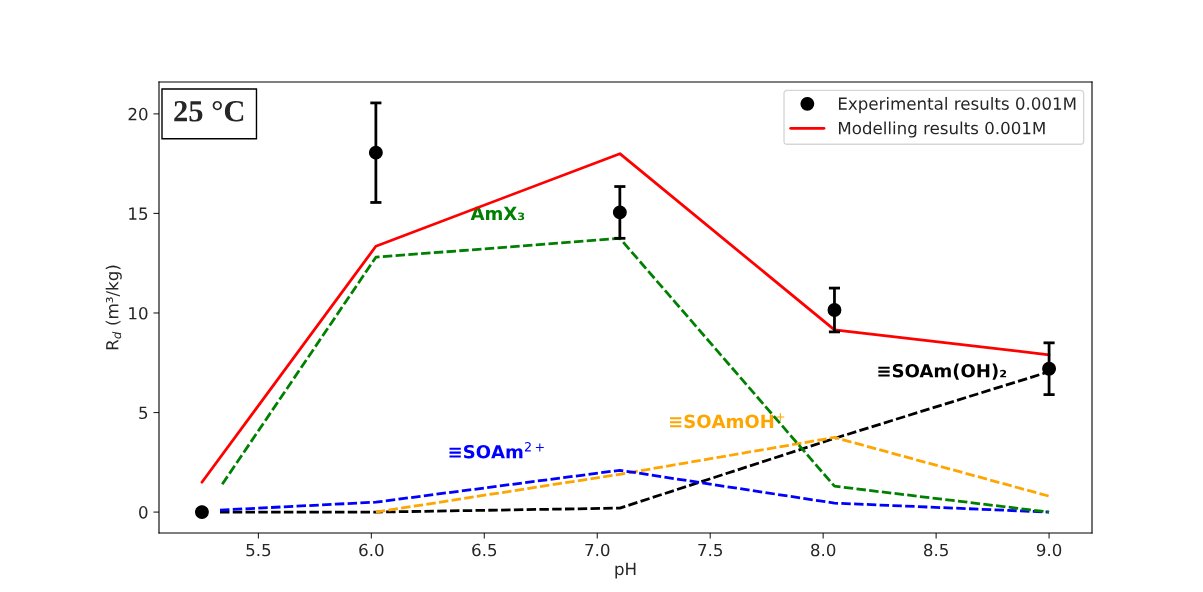 Image resolution: width=1203 pixels, height=592 pixels. I want to click on line-series, so click(712, 475).